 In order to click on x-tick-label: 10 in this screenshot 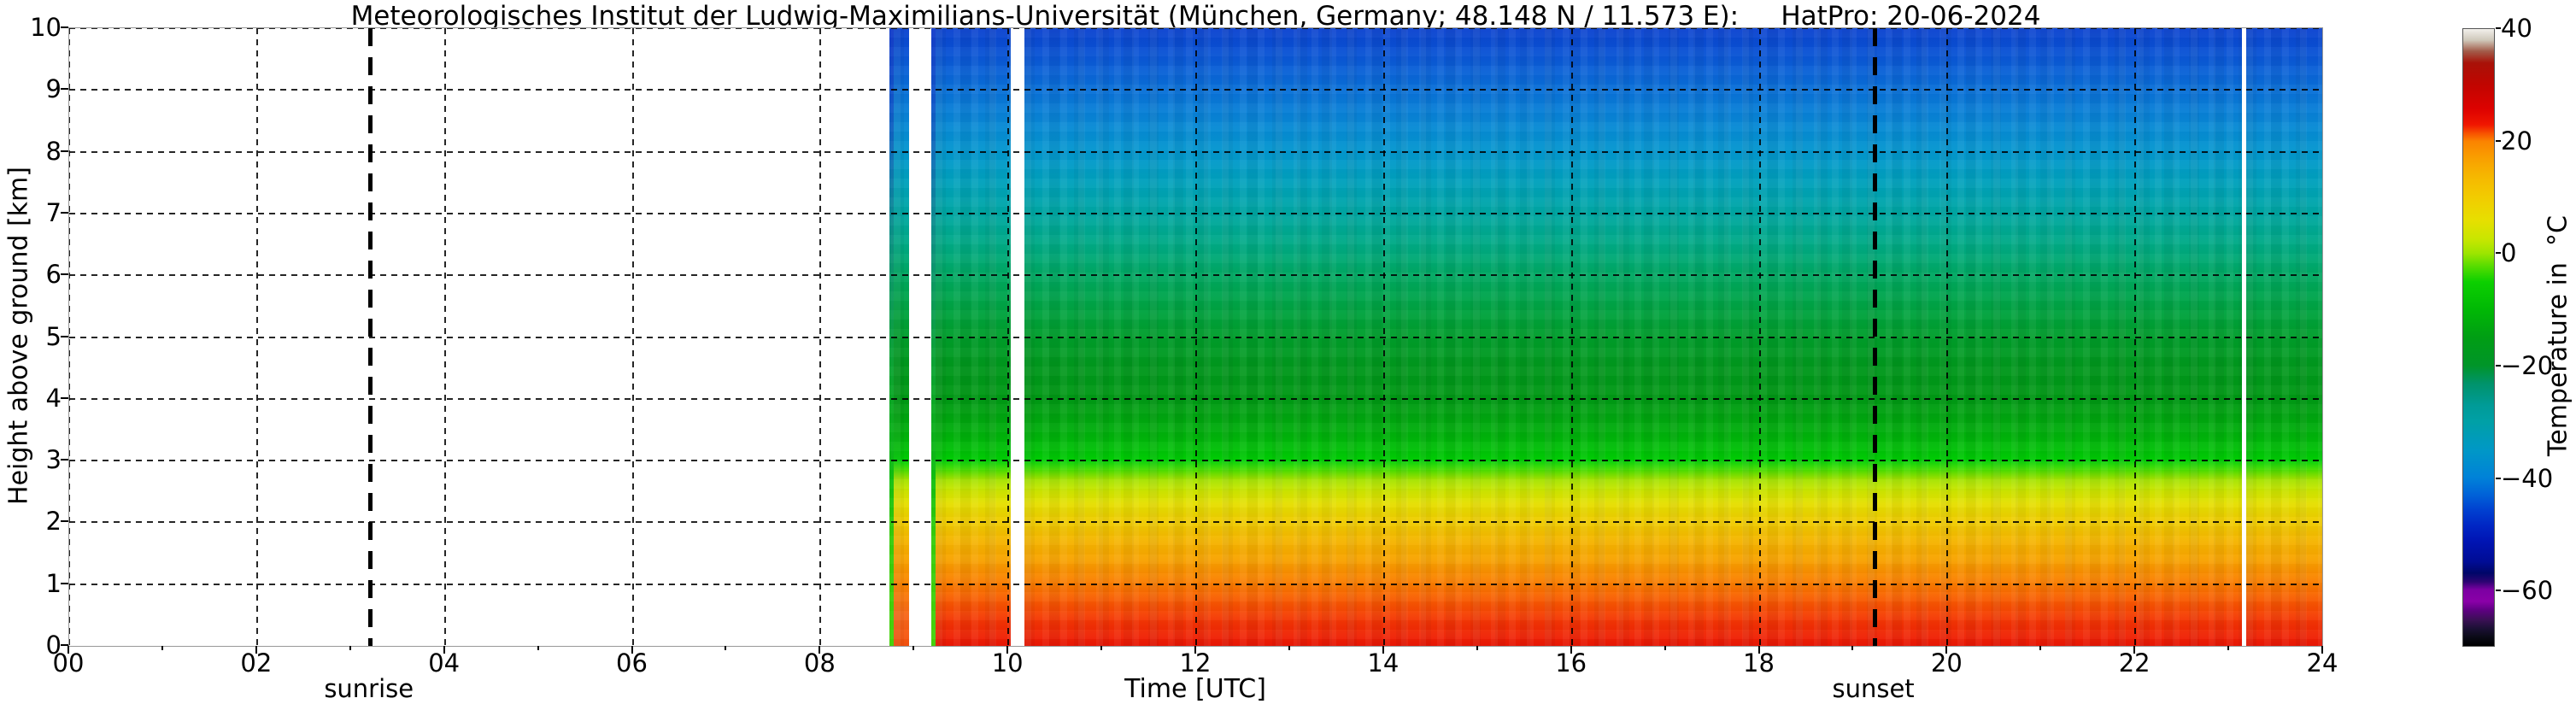, I will do `click(1007, 663)`.